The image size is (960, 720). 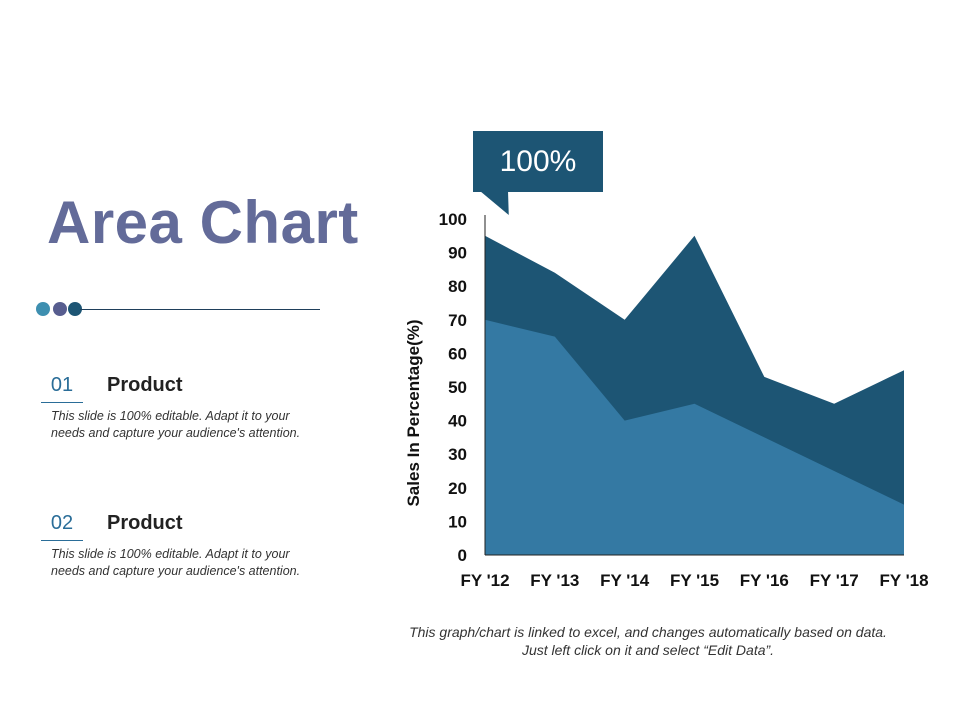 What do you see at coordinates (834, 580) in the screenshot?
I see `x-tick-label: FY '17` at bounding box center [834, 580].